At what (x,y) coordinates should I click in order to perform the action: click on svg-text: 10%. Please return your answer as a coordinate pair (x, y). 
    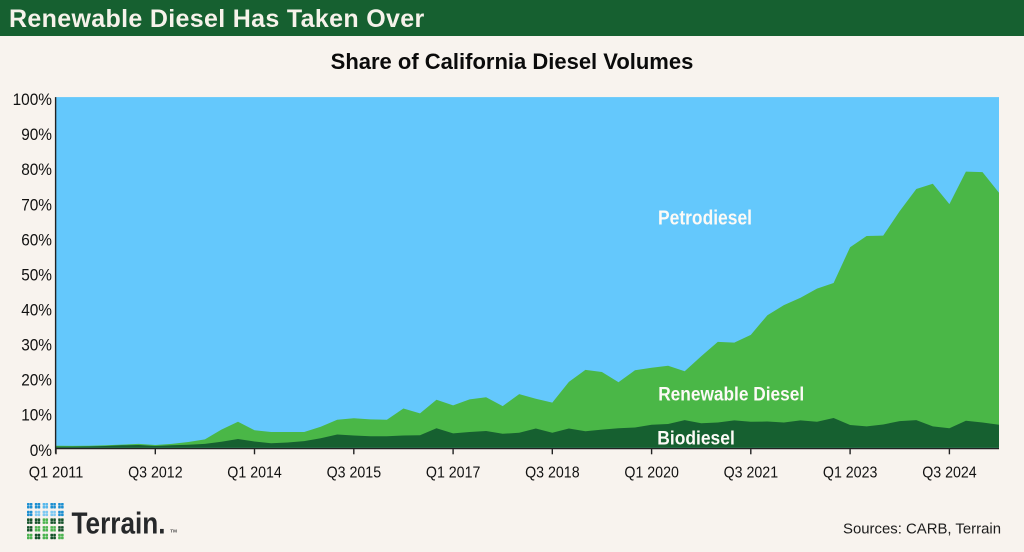
    Looking at the image, I should click on (36, 415).